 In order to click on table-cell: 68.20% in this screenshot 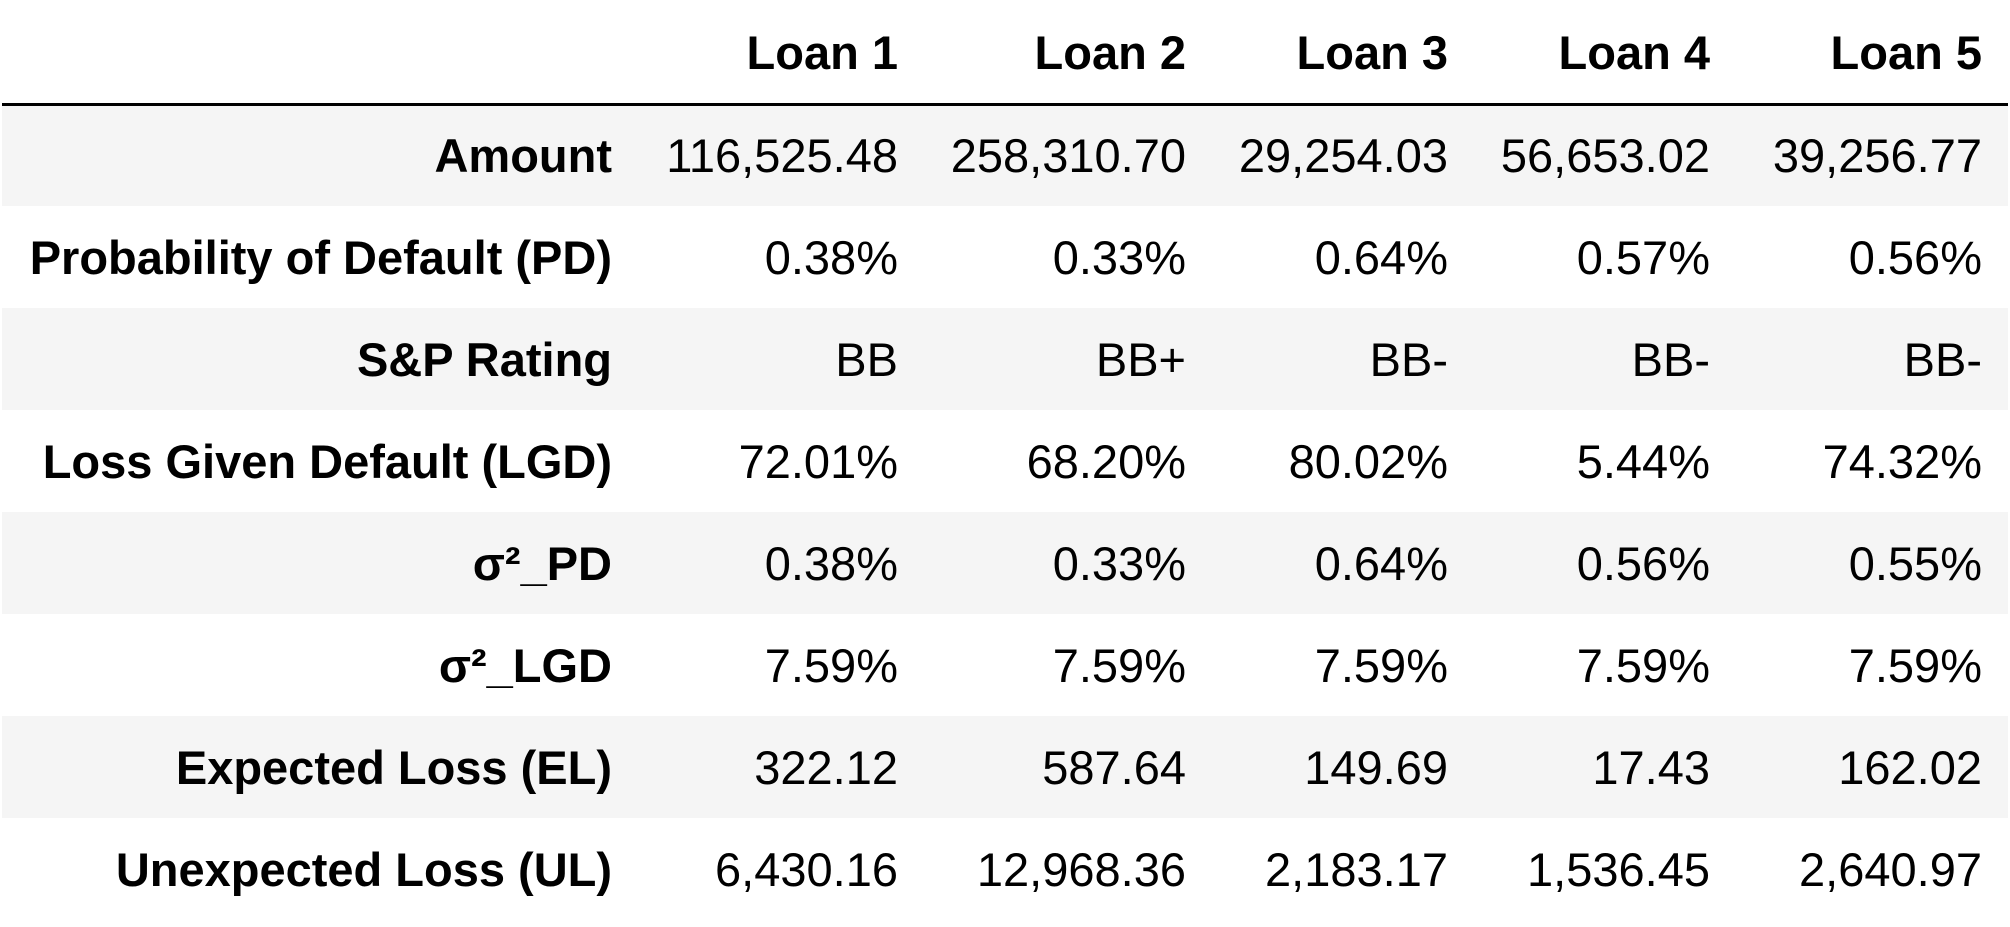, I will do `click(1106, 461)`.